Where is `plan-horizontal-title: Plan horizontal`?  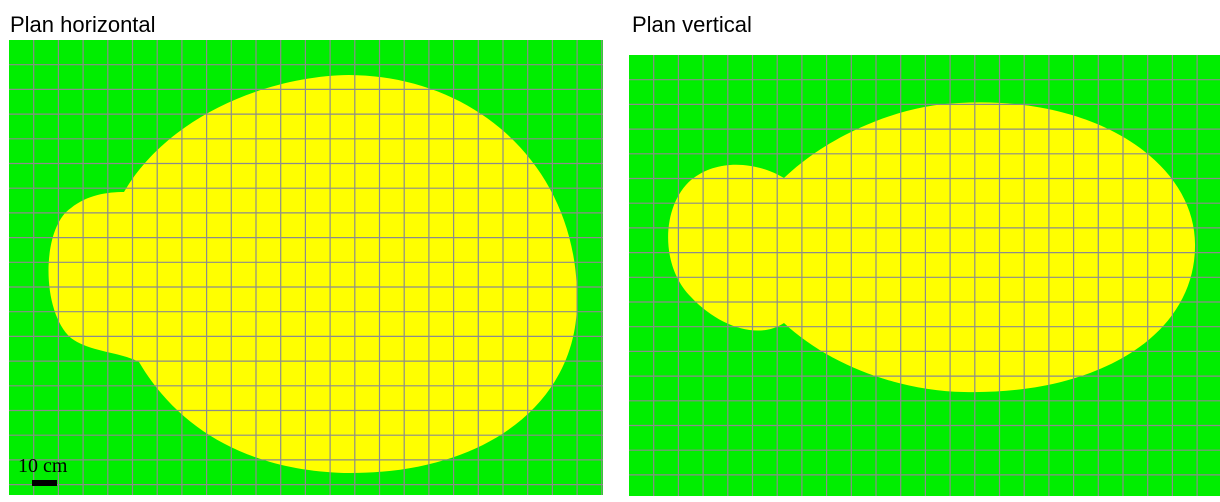 plan-horizontal-title: Plan horizontal is located at coordinates (83, 24).